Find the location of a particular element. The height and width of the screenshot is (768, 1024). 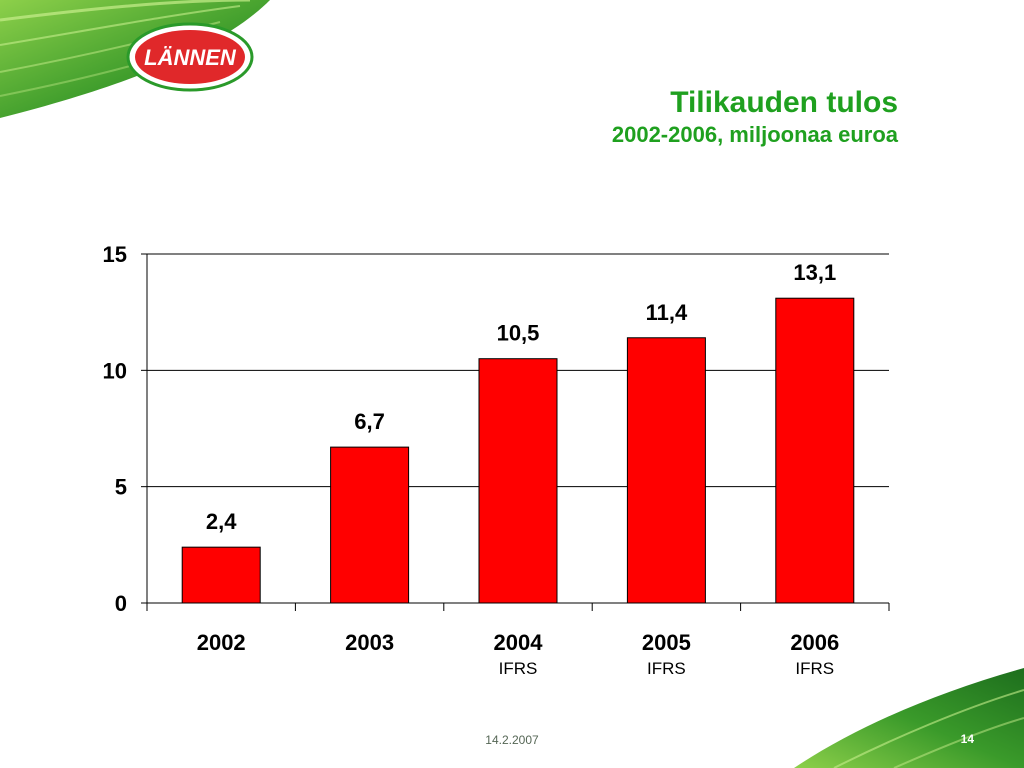

x-tick-label: 2006 is located at coordinates (814, 642).